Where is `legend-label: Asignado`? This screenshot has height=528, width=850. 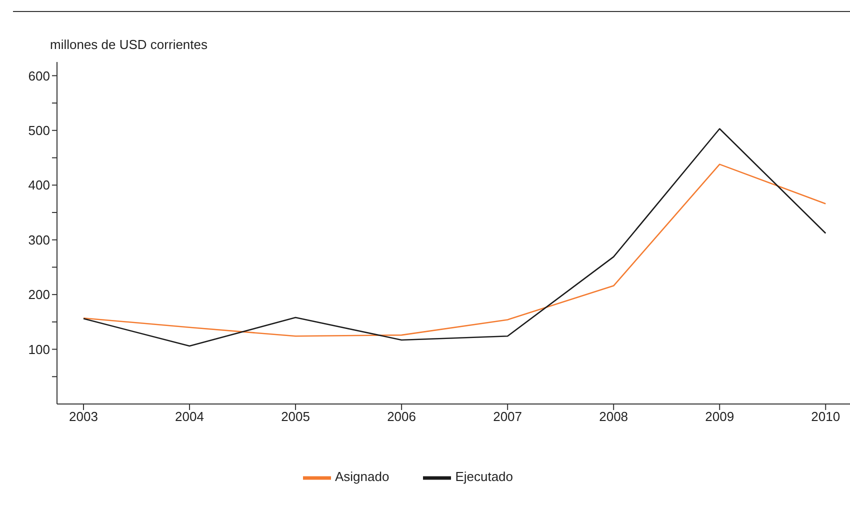 legend-label: Asignado is located at coordinates (362, 476).